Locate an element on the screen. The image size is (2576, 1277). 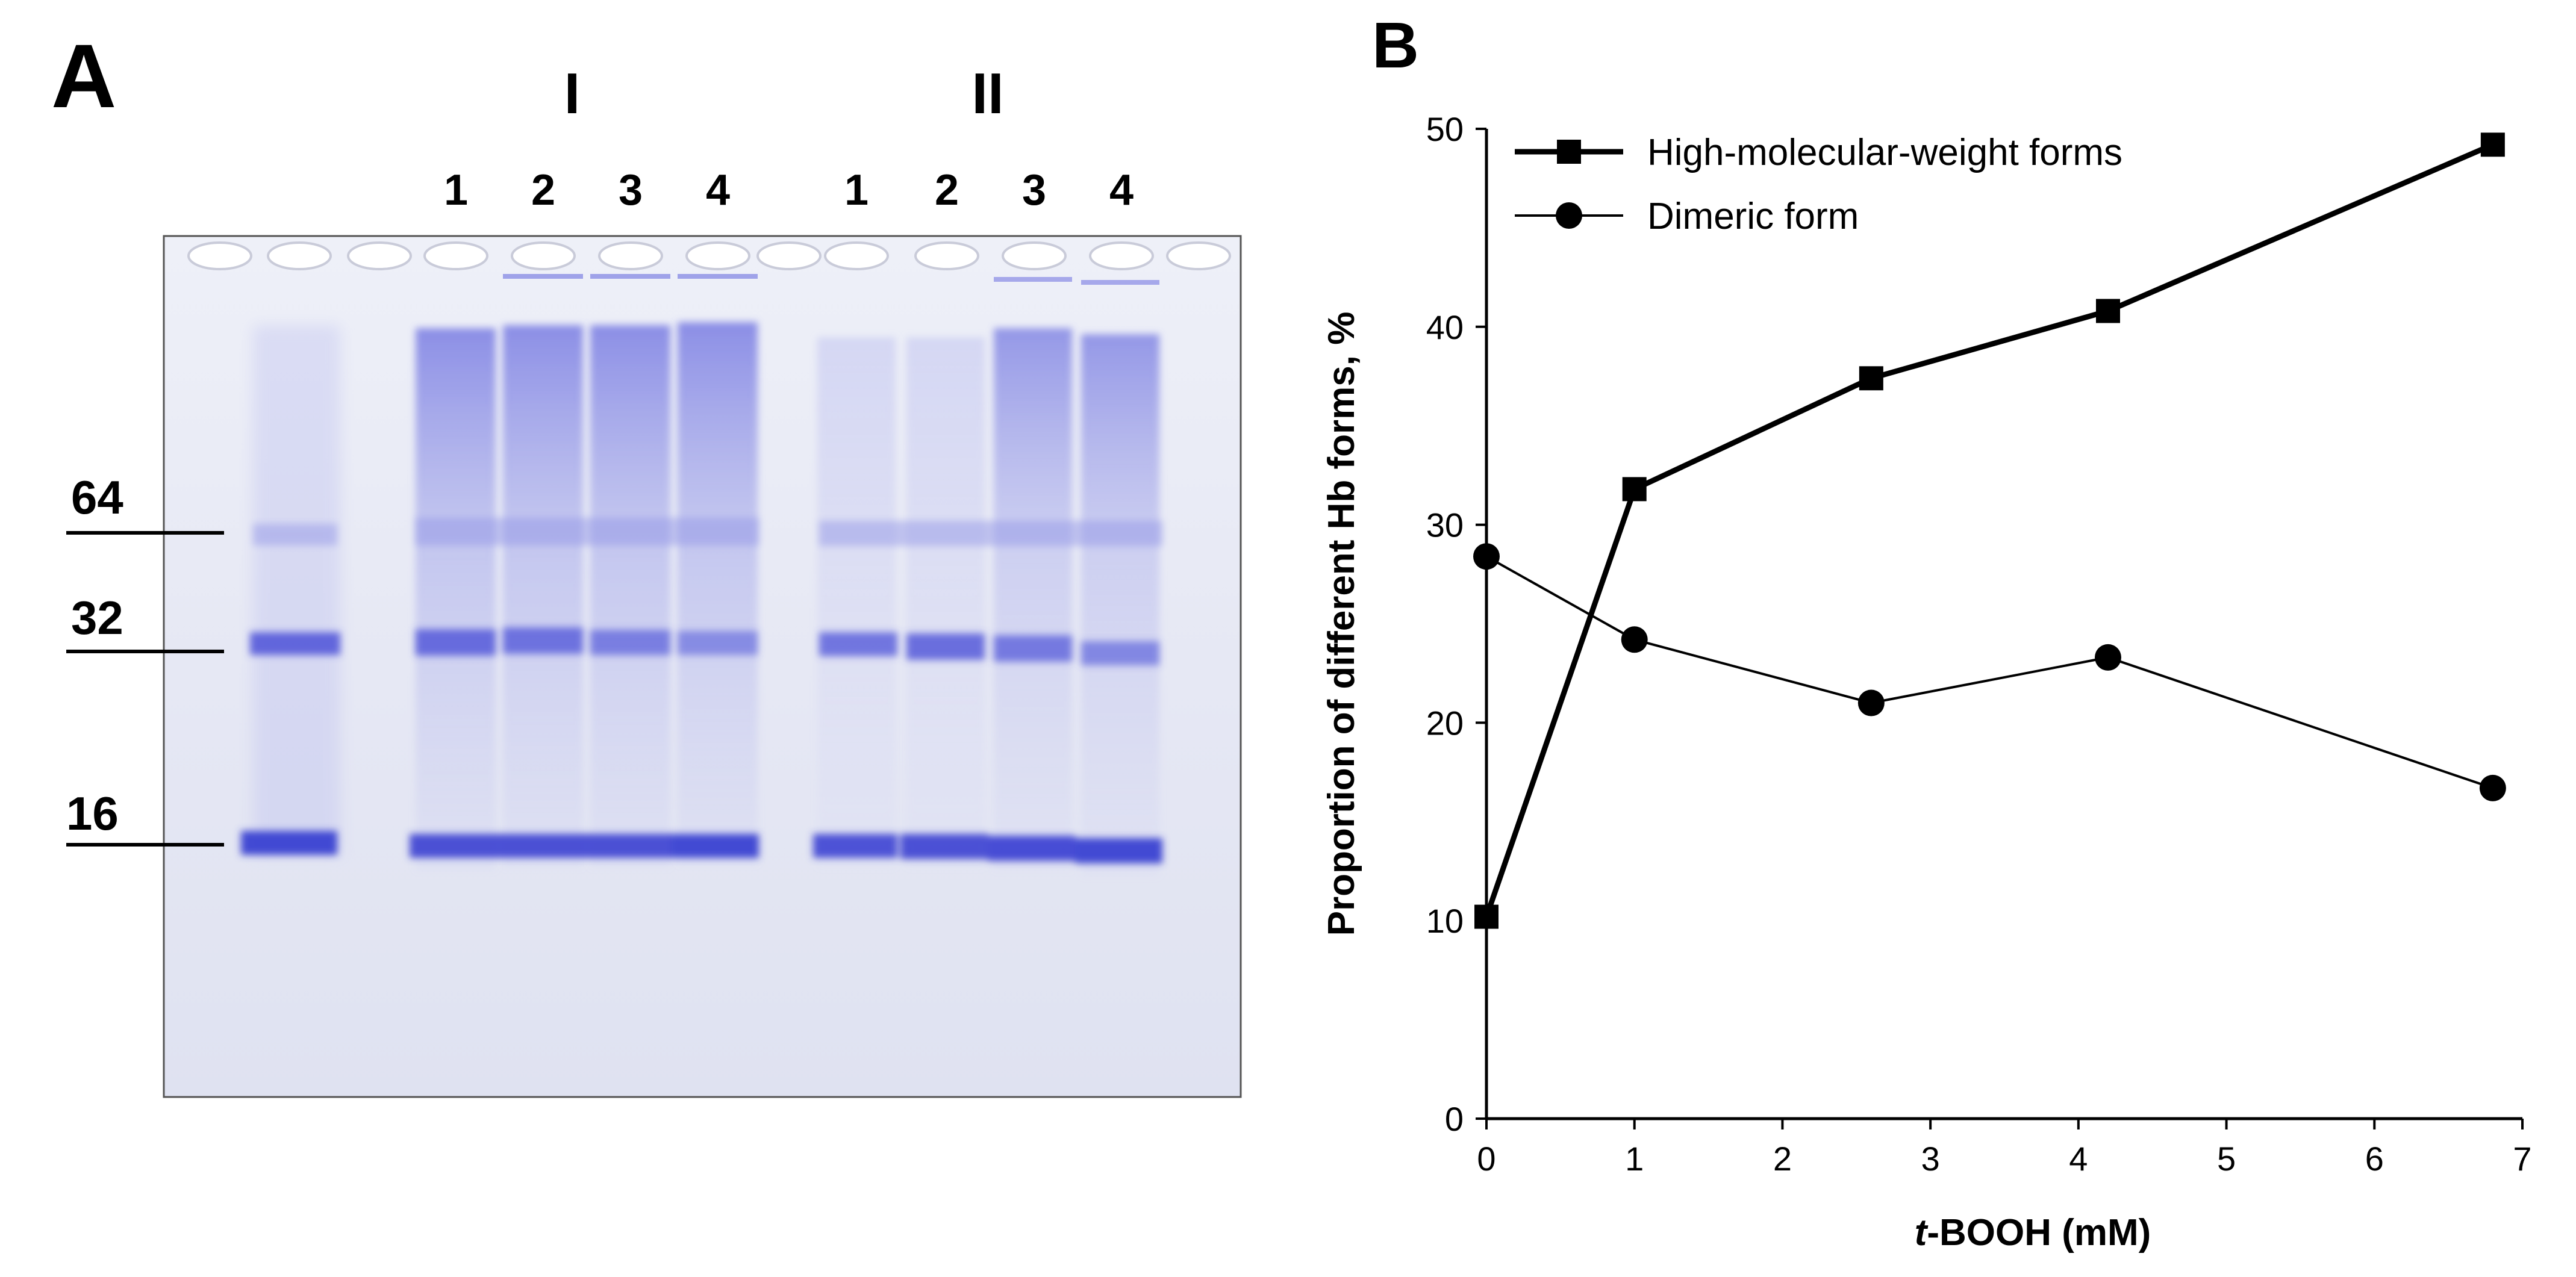
x-tick-label: 3 is located at coordinates (1930, 1159).